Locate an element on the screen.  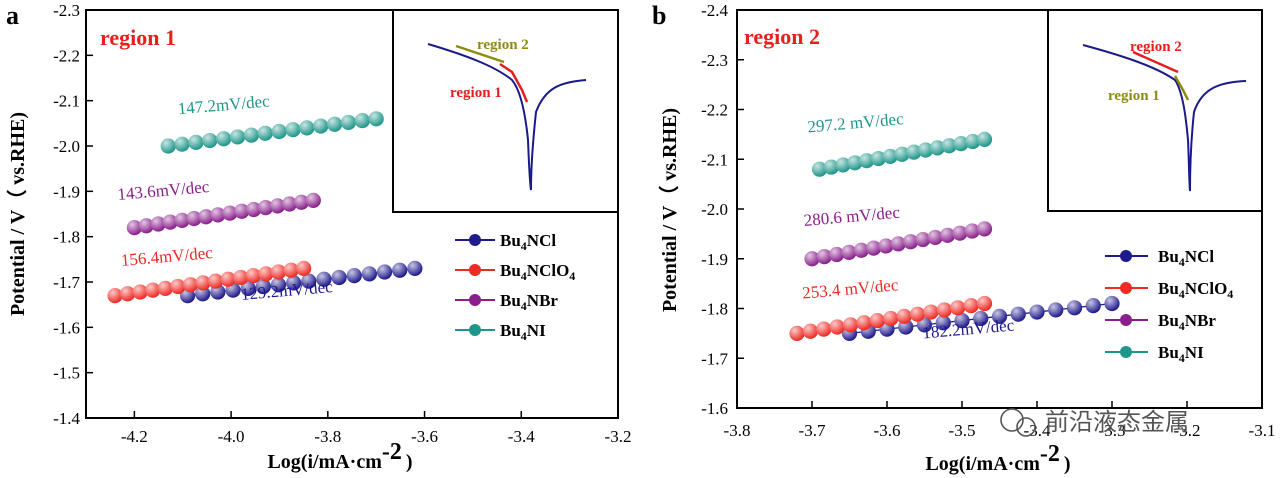
y-tick-label: -1.7 is located at coordinates (714, 358).